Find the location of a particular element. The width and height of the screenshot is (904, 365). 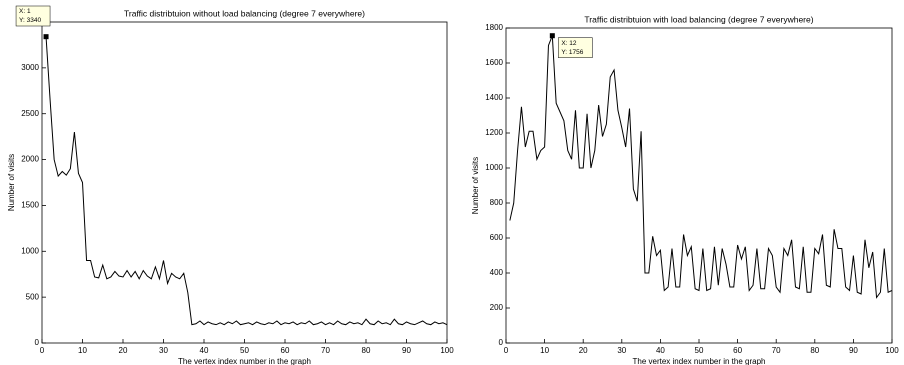

datatip-text: Y: 1756 is located at coordinates (572, 52).